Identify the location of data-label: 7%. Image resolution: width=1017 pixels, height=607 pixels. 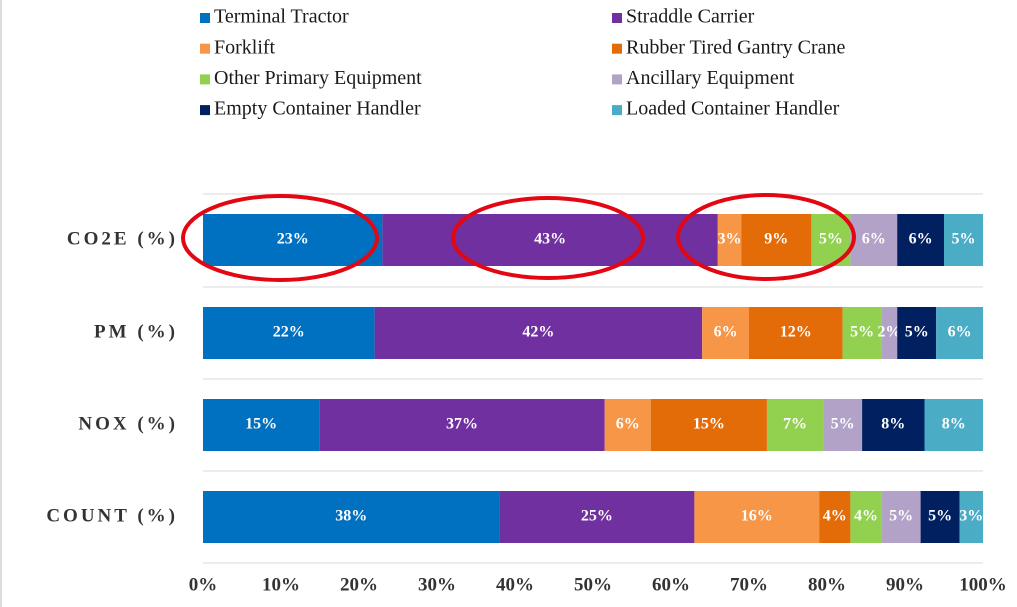
(795, 424).